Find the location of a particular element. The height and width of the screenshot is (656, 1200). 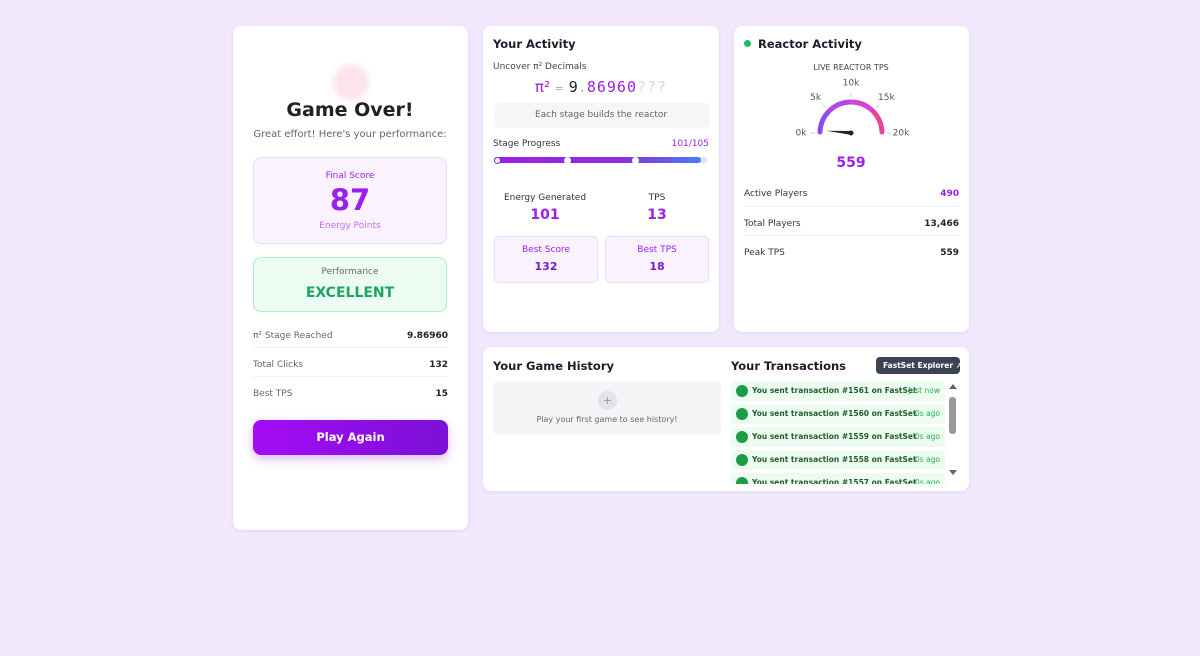

pi-symbol: π² is located at coordinates (542, 87).